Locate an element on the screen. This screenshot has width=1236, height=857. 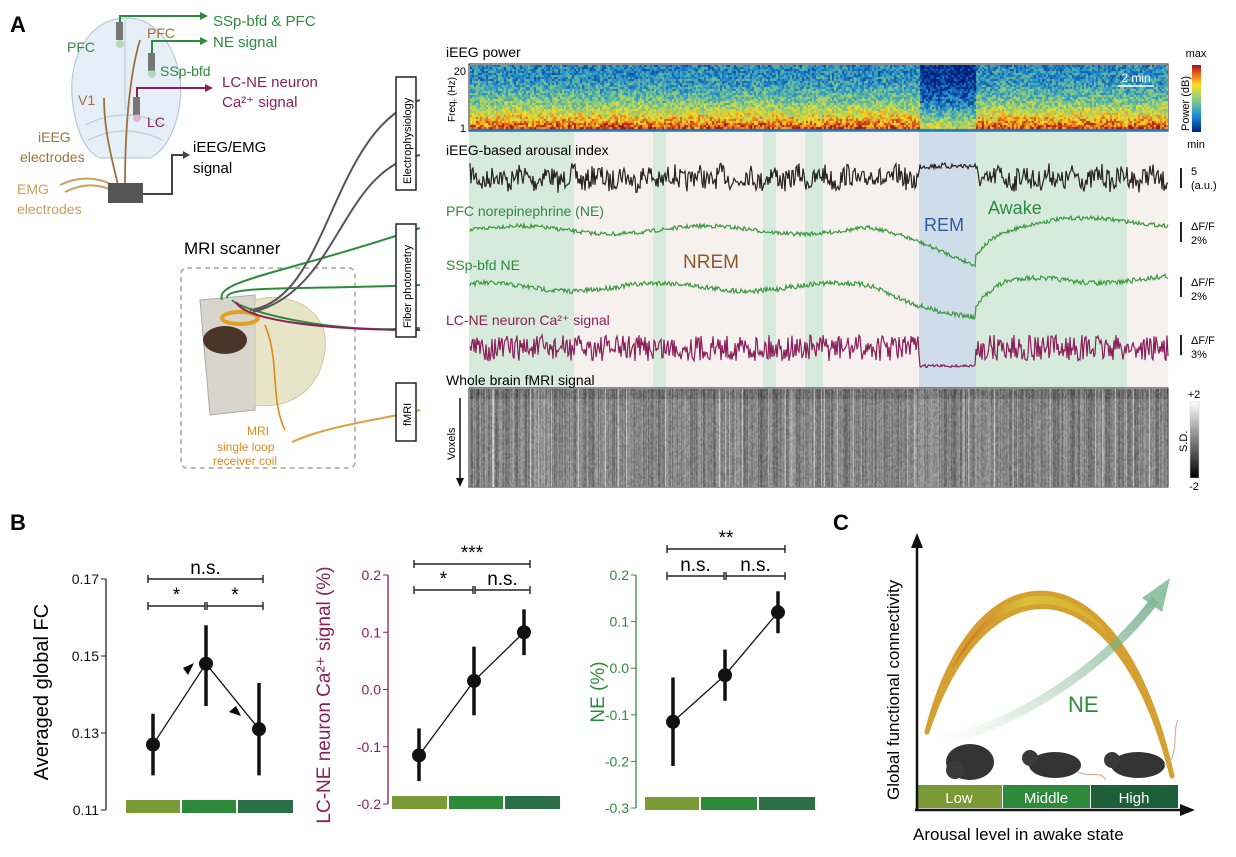
label-emg: EMG is located at coordinates (33, 189).